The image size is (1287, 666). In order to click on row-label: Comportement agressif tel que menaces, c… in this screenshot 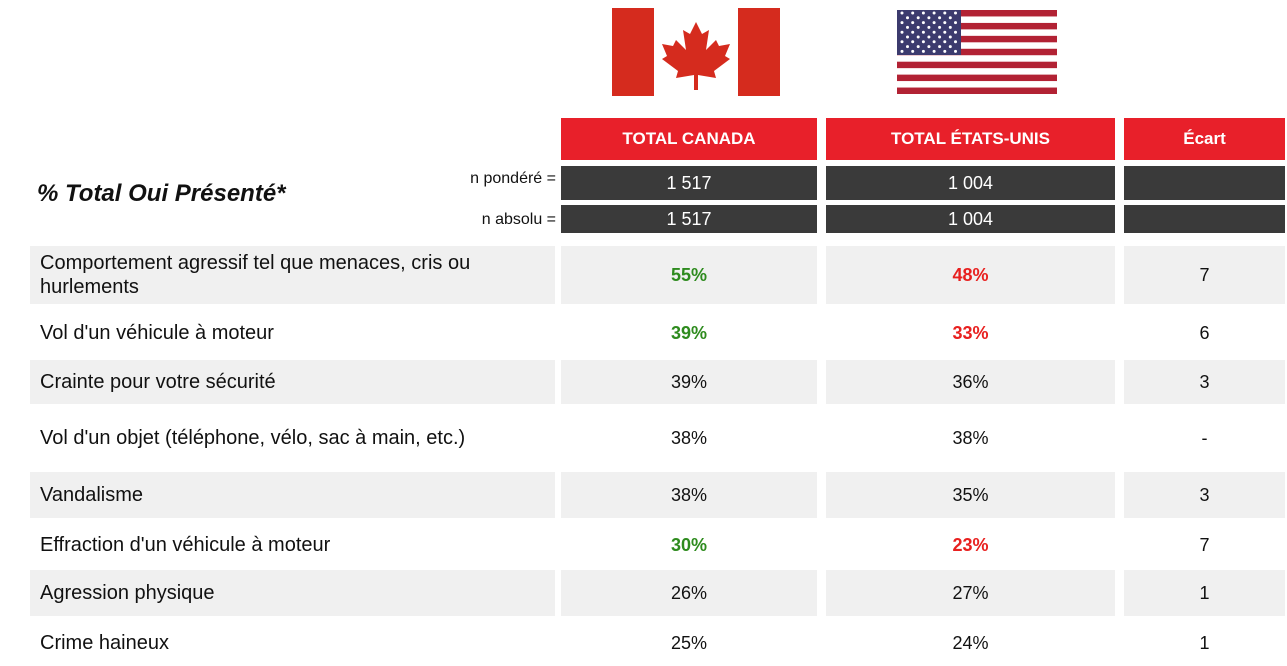, I will do `click(292, 275)`.